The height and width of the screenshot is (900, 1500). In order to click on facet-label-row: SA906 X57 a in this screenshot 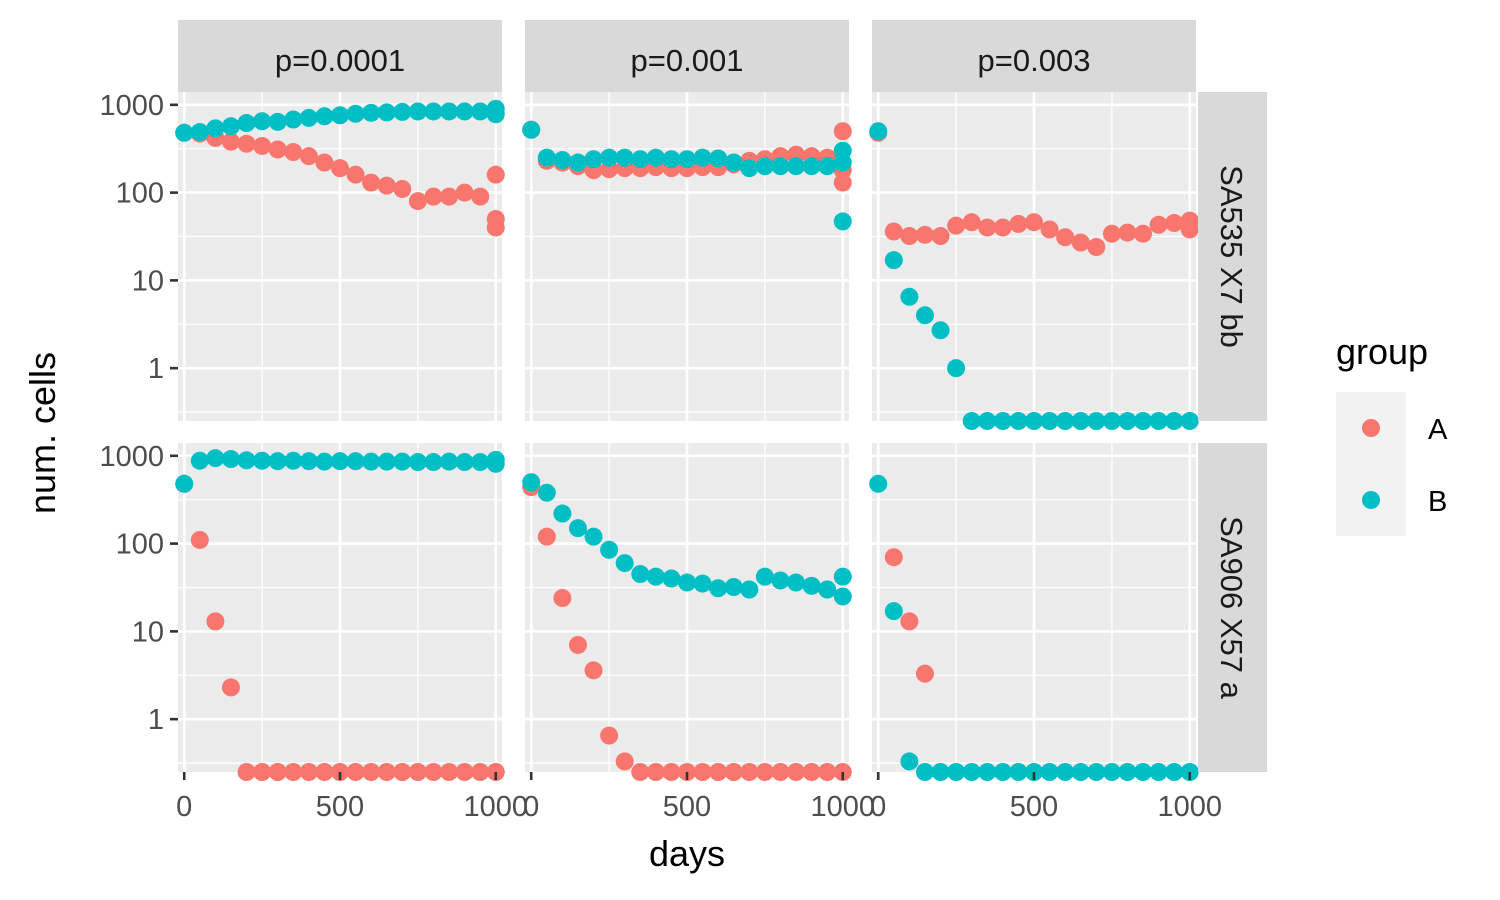, I will do `click(1231, 607)`.